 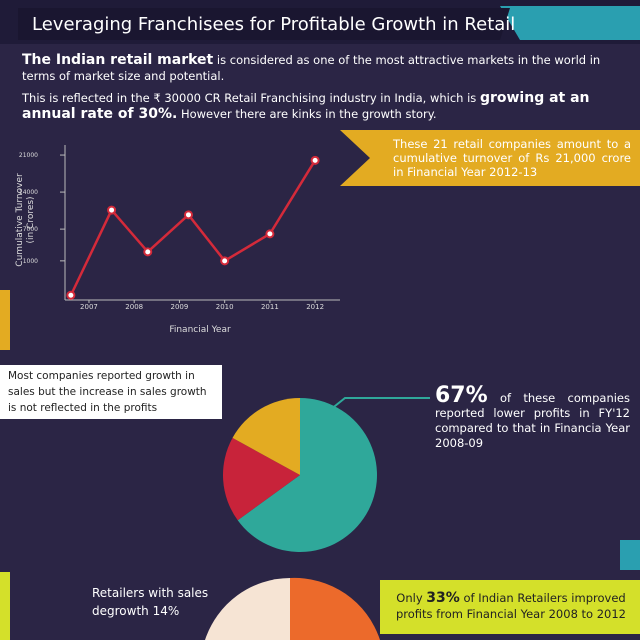 I want to click on title-box, so click(x=264, y=24).